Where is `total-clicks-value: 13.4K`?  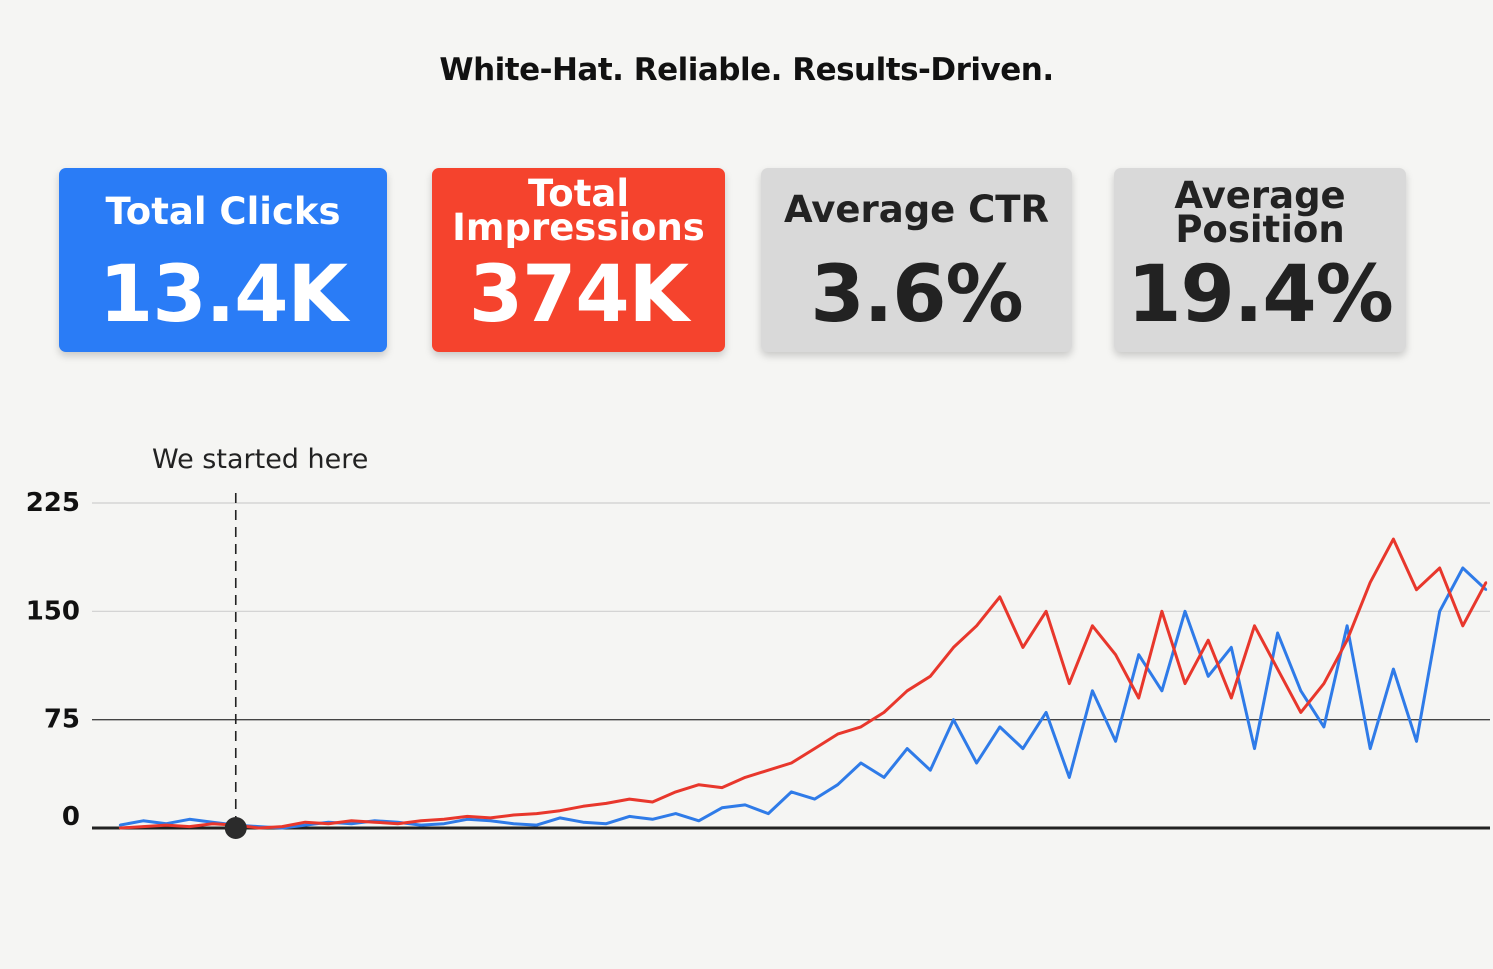 total-clicks-value: 13.4K is located at coordinates (223, 295).